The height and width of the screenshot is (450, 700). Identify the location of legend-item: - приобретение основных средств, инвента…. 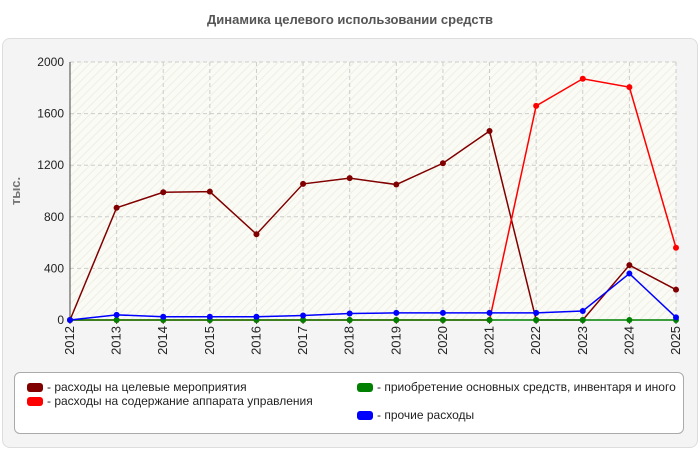
(517, 387).